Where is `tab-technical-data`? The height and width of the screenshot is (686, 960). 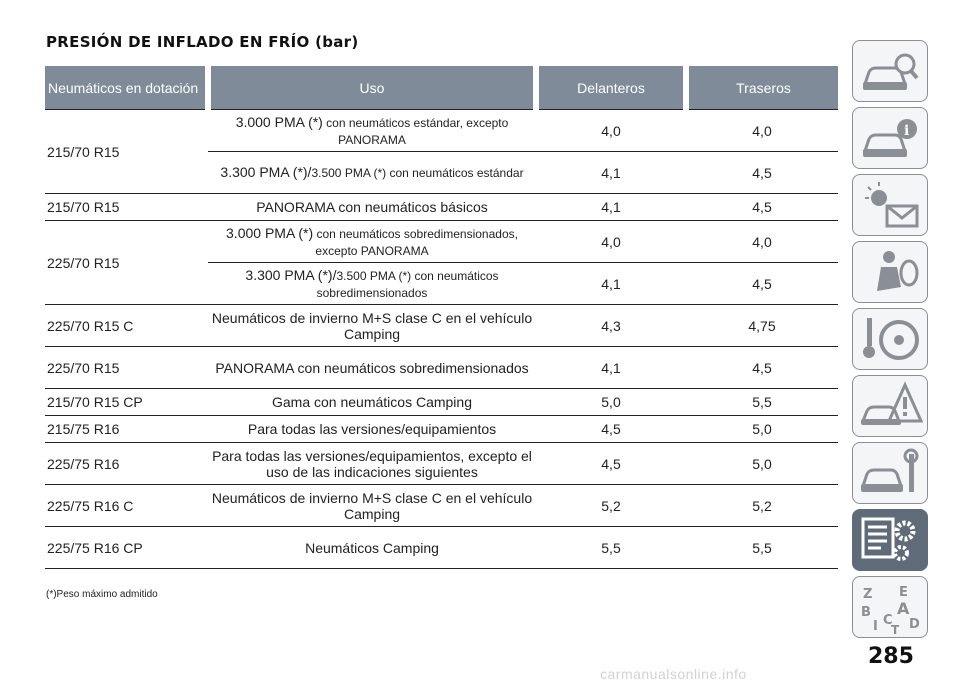 tab-technical-data is located at coordinates (890, 540).